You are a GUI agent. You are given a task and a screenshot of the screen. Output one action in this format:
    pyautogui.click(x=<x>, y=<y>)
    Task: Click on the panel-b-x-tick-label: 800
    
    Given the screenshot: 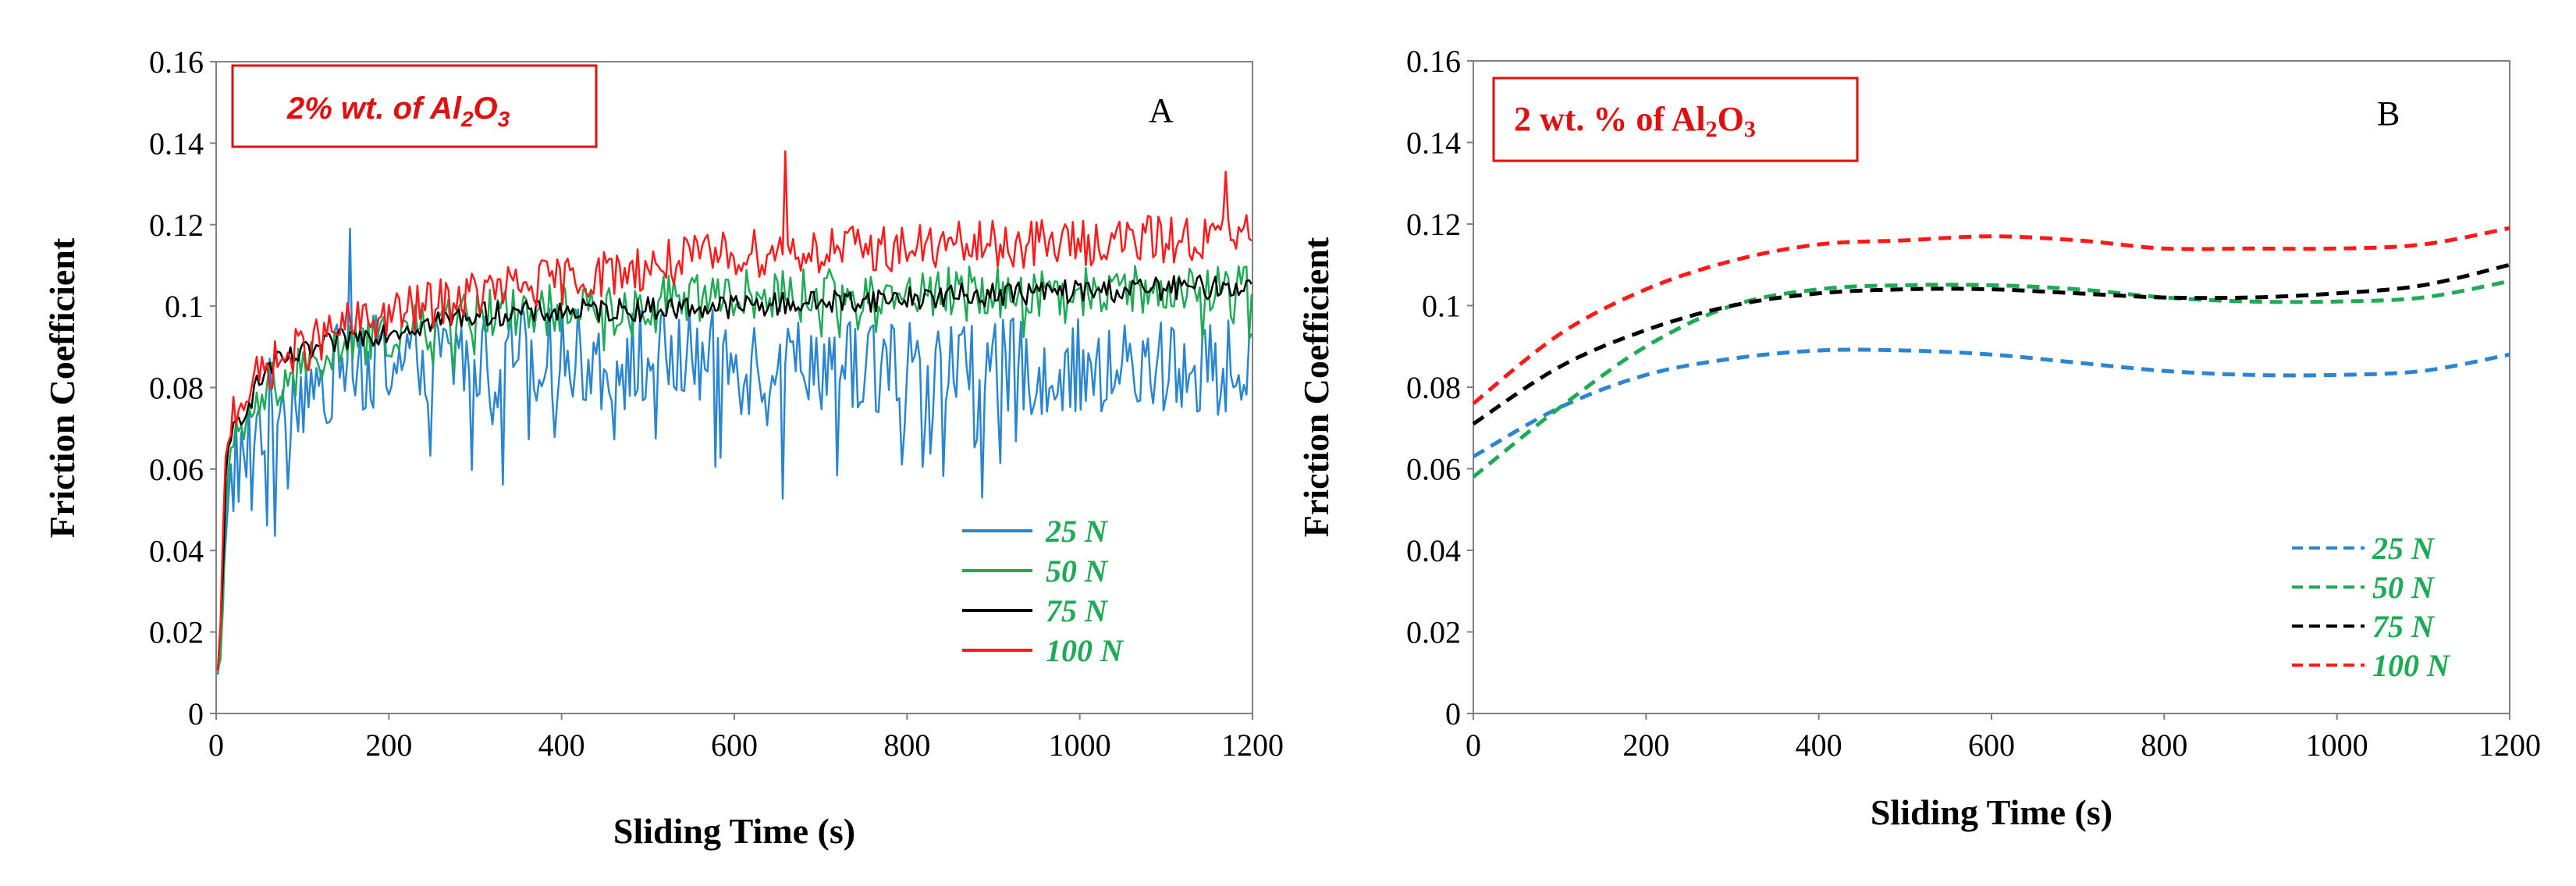 What is the action you would take?
    pyautogui.click(x=2164, y=745)
    